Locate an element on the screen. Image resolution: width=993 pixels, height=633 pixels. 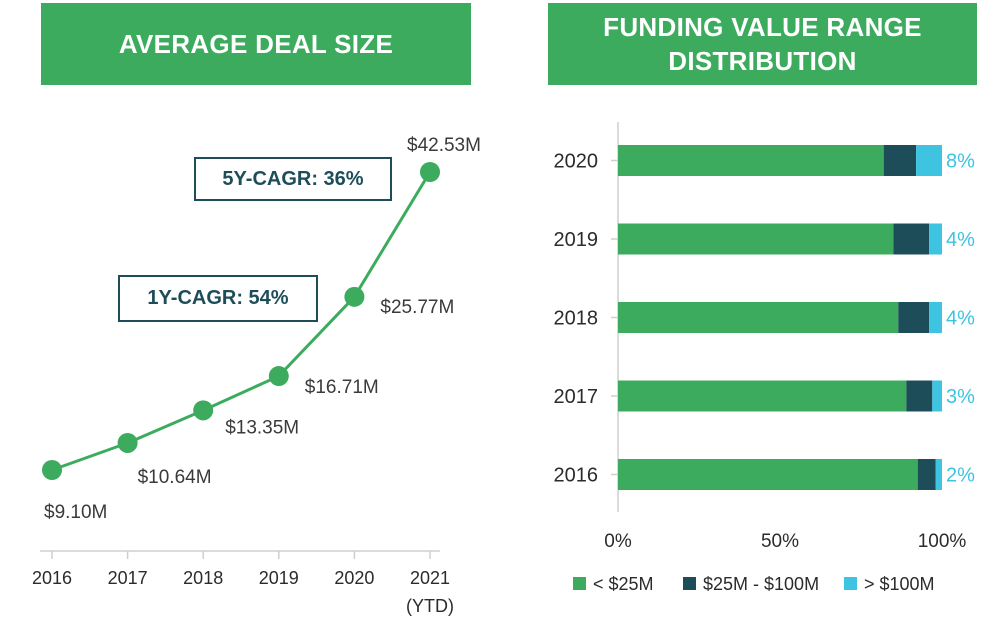
average-deal-size-banner: AVERAGE DEAL SIZE is located at coordinates (256, 44).